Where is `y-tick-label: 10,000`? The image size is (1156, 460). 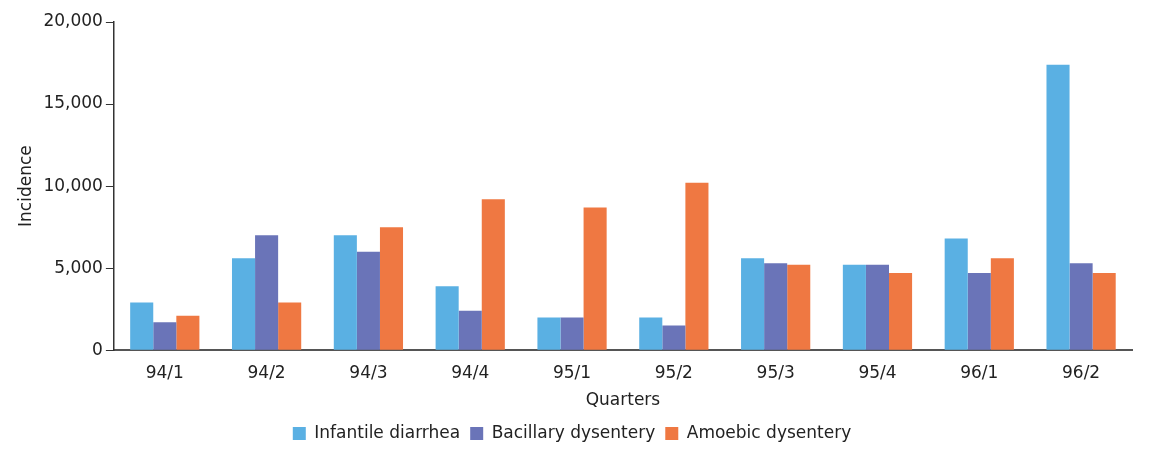 y-tick-label: 10,000 is located at coordinates (73, 184).